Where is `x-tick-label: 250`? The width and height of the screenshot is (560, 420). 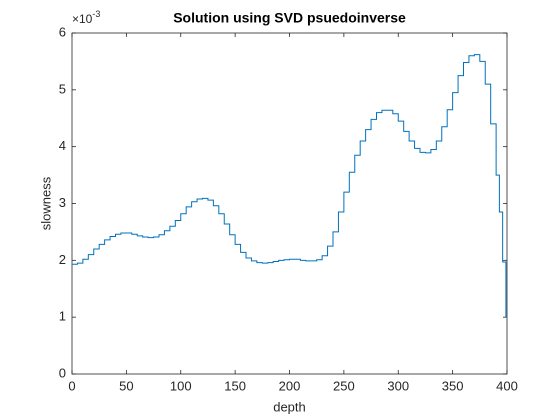 x-tick-label: 250 is located at coordinates (344, 385).